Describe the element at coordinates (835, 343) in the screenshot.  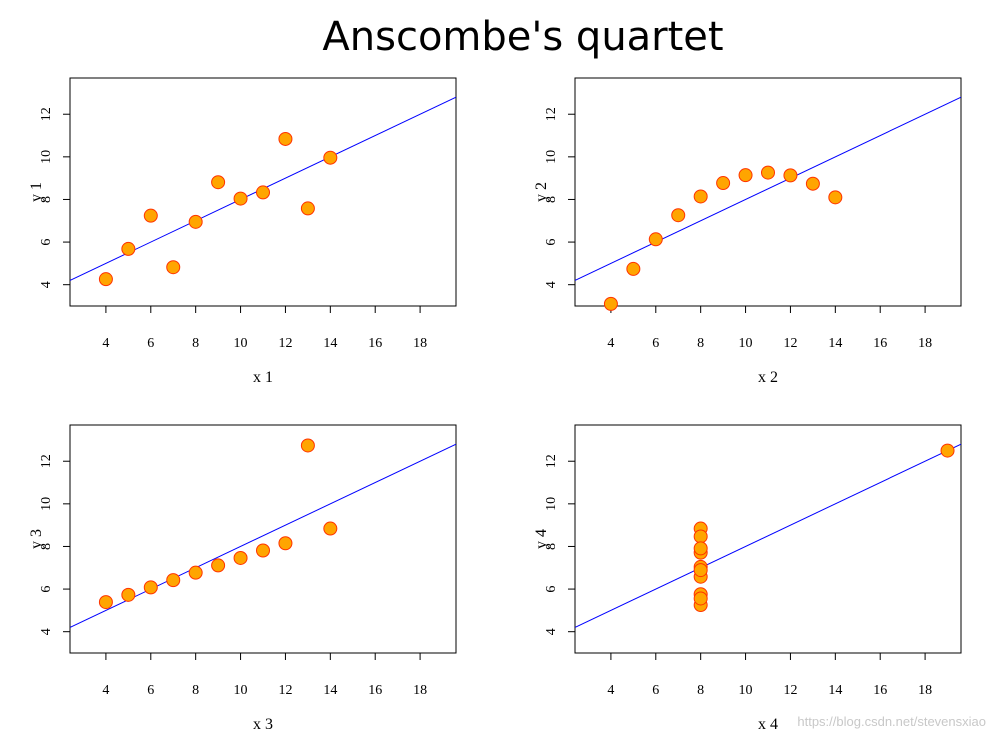
I see `panel-2-xtick-label-14: 14` at that location.